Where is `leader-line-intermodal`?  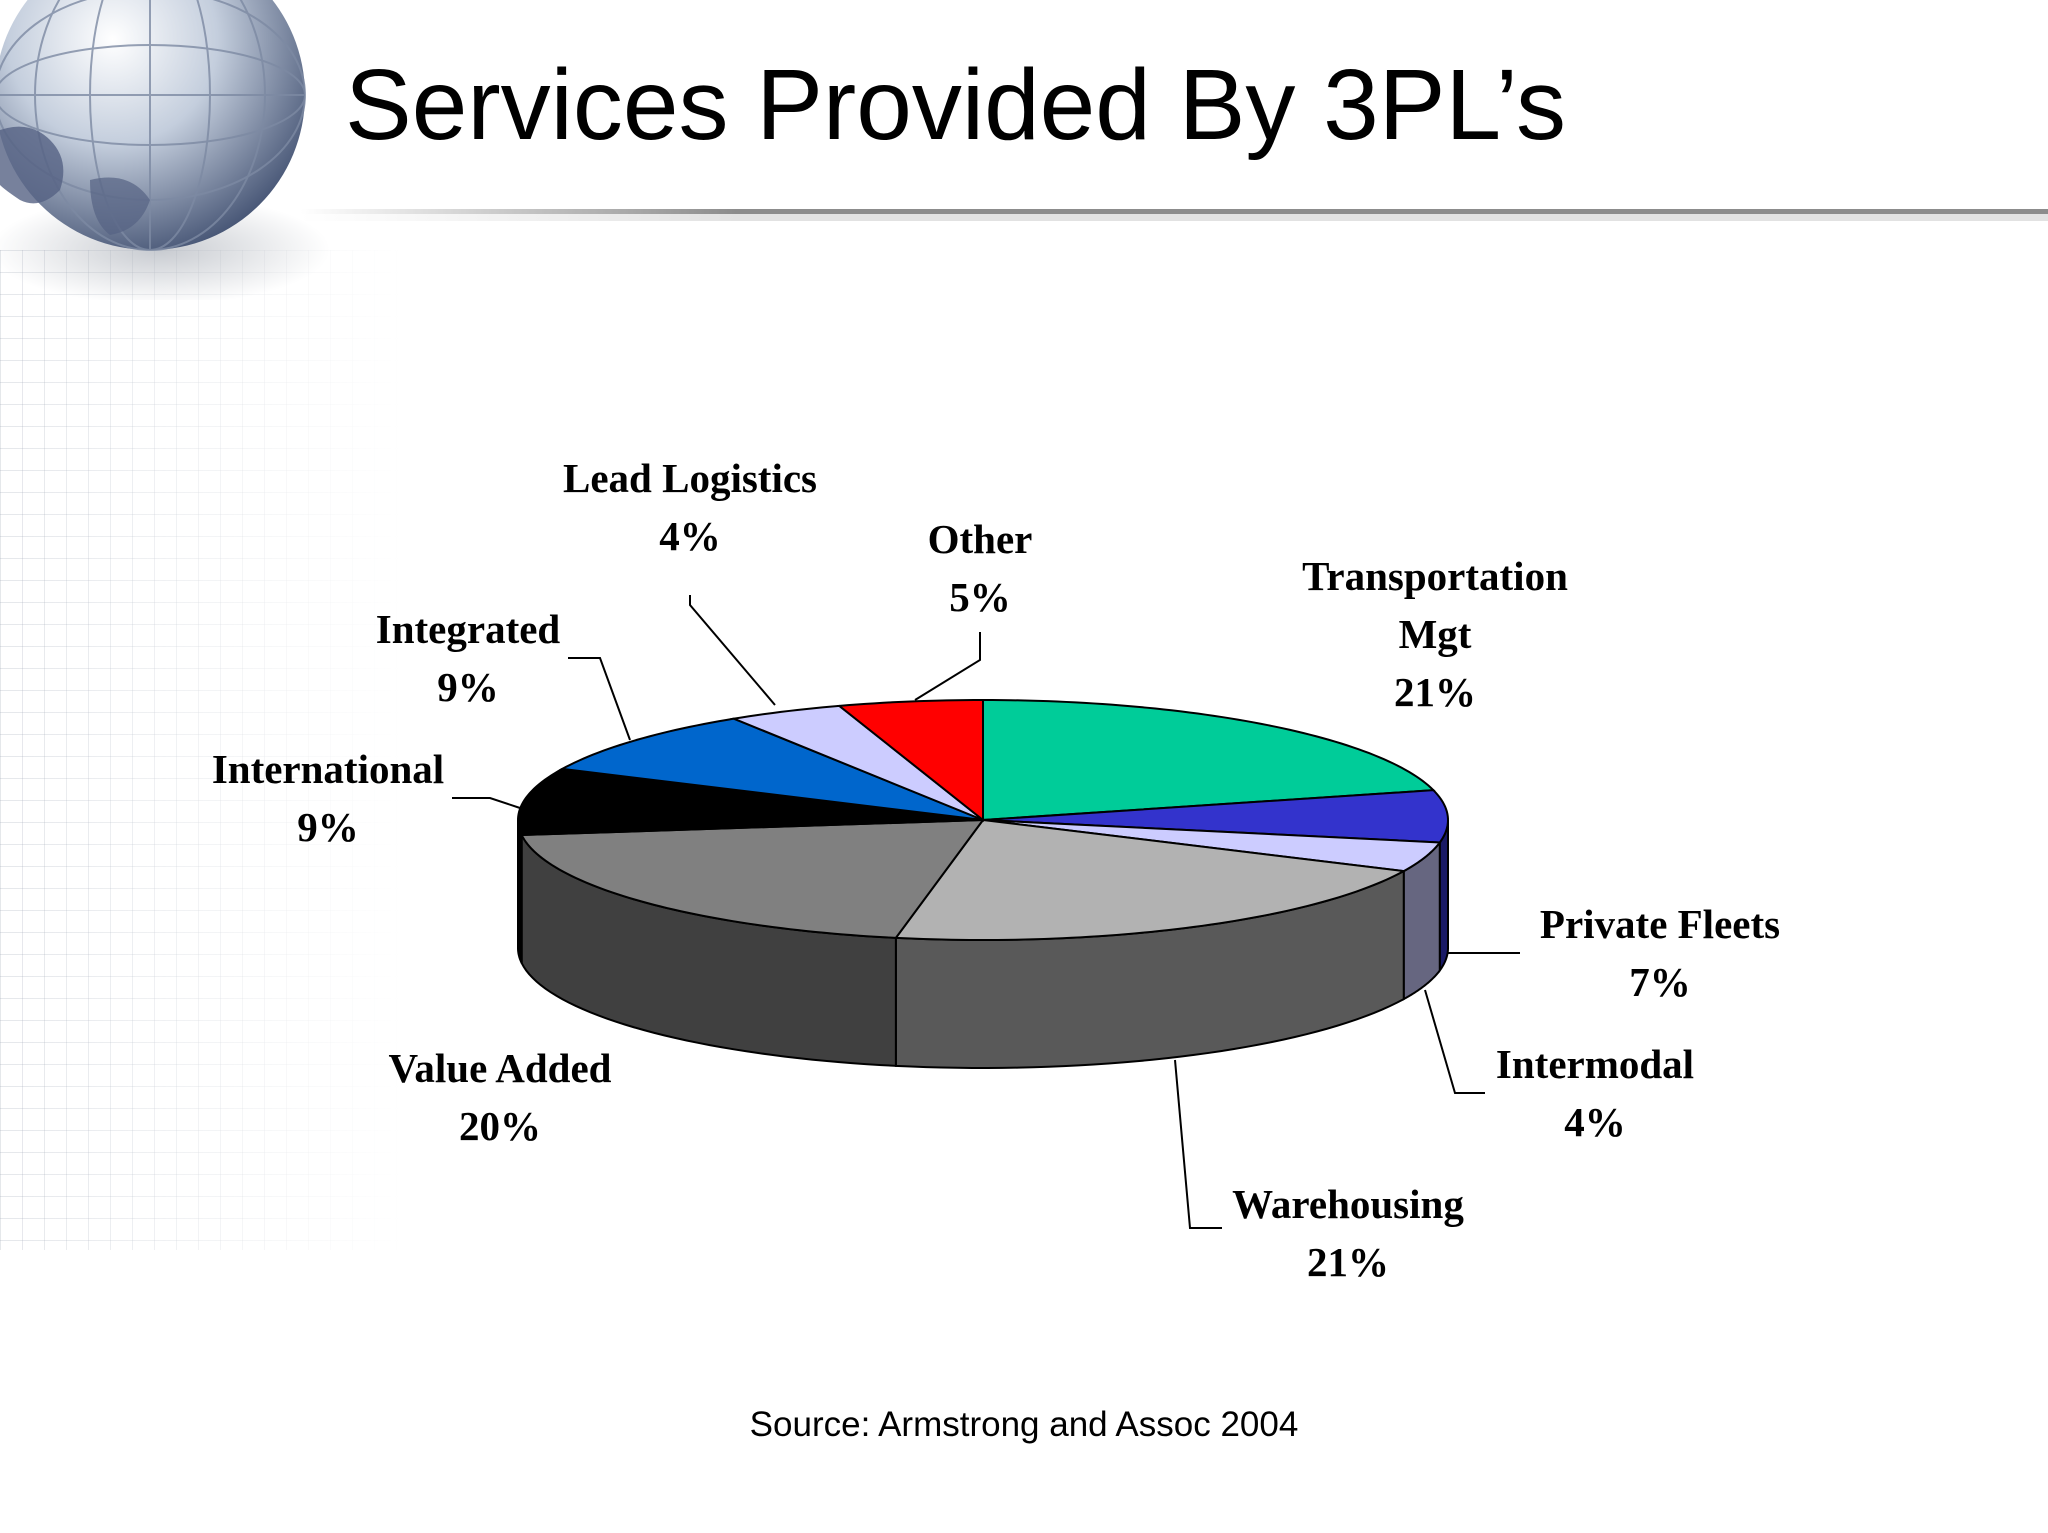 leader-line-intermodal is located at coordinates (1454, 1041).